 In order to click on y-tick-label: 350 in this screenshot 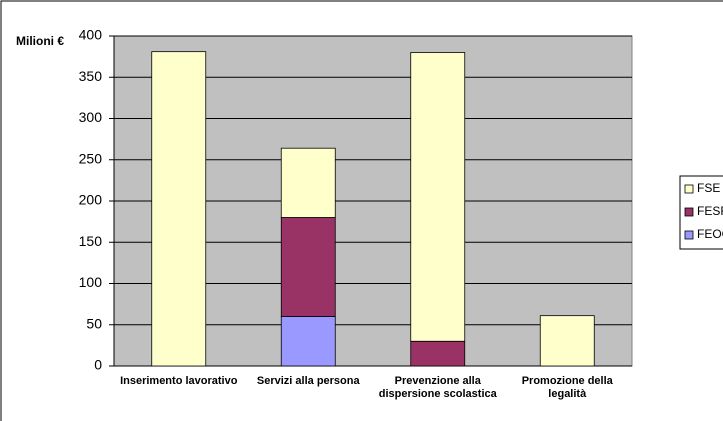, I will do `click(91, 76)`.